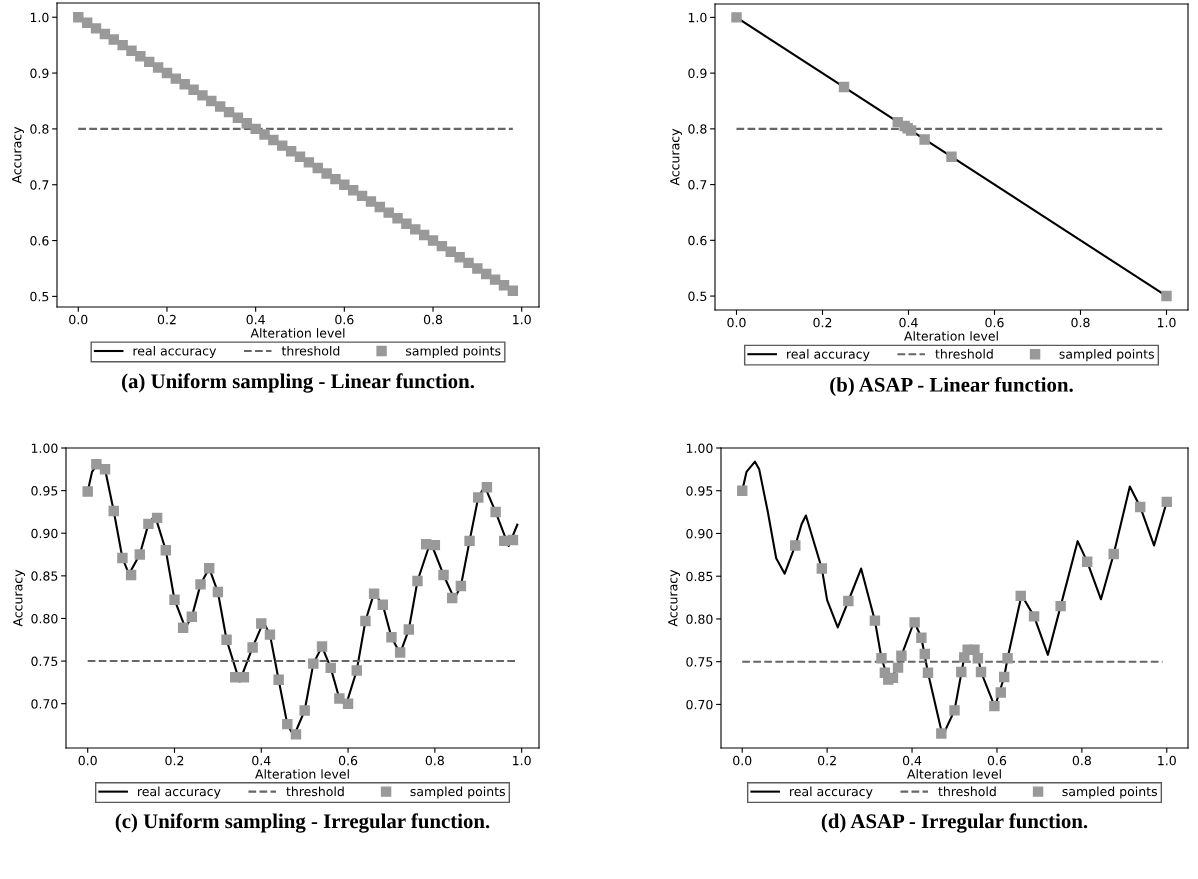 The image size is (1198, 879). What do you see at coordinates (699, 704) in the screenshot?
I see `y-tick-label: 0.70` at bounding box center [699, 704].